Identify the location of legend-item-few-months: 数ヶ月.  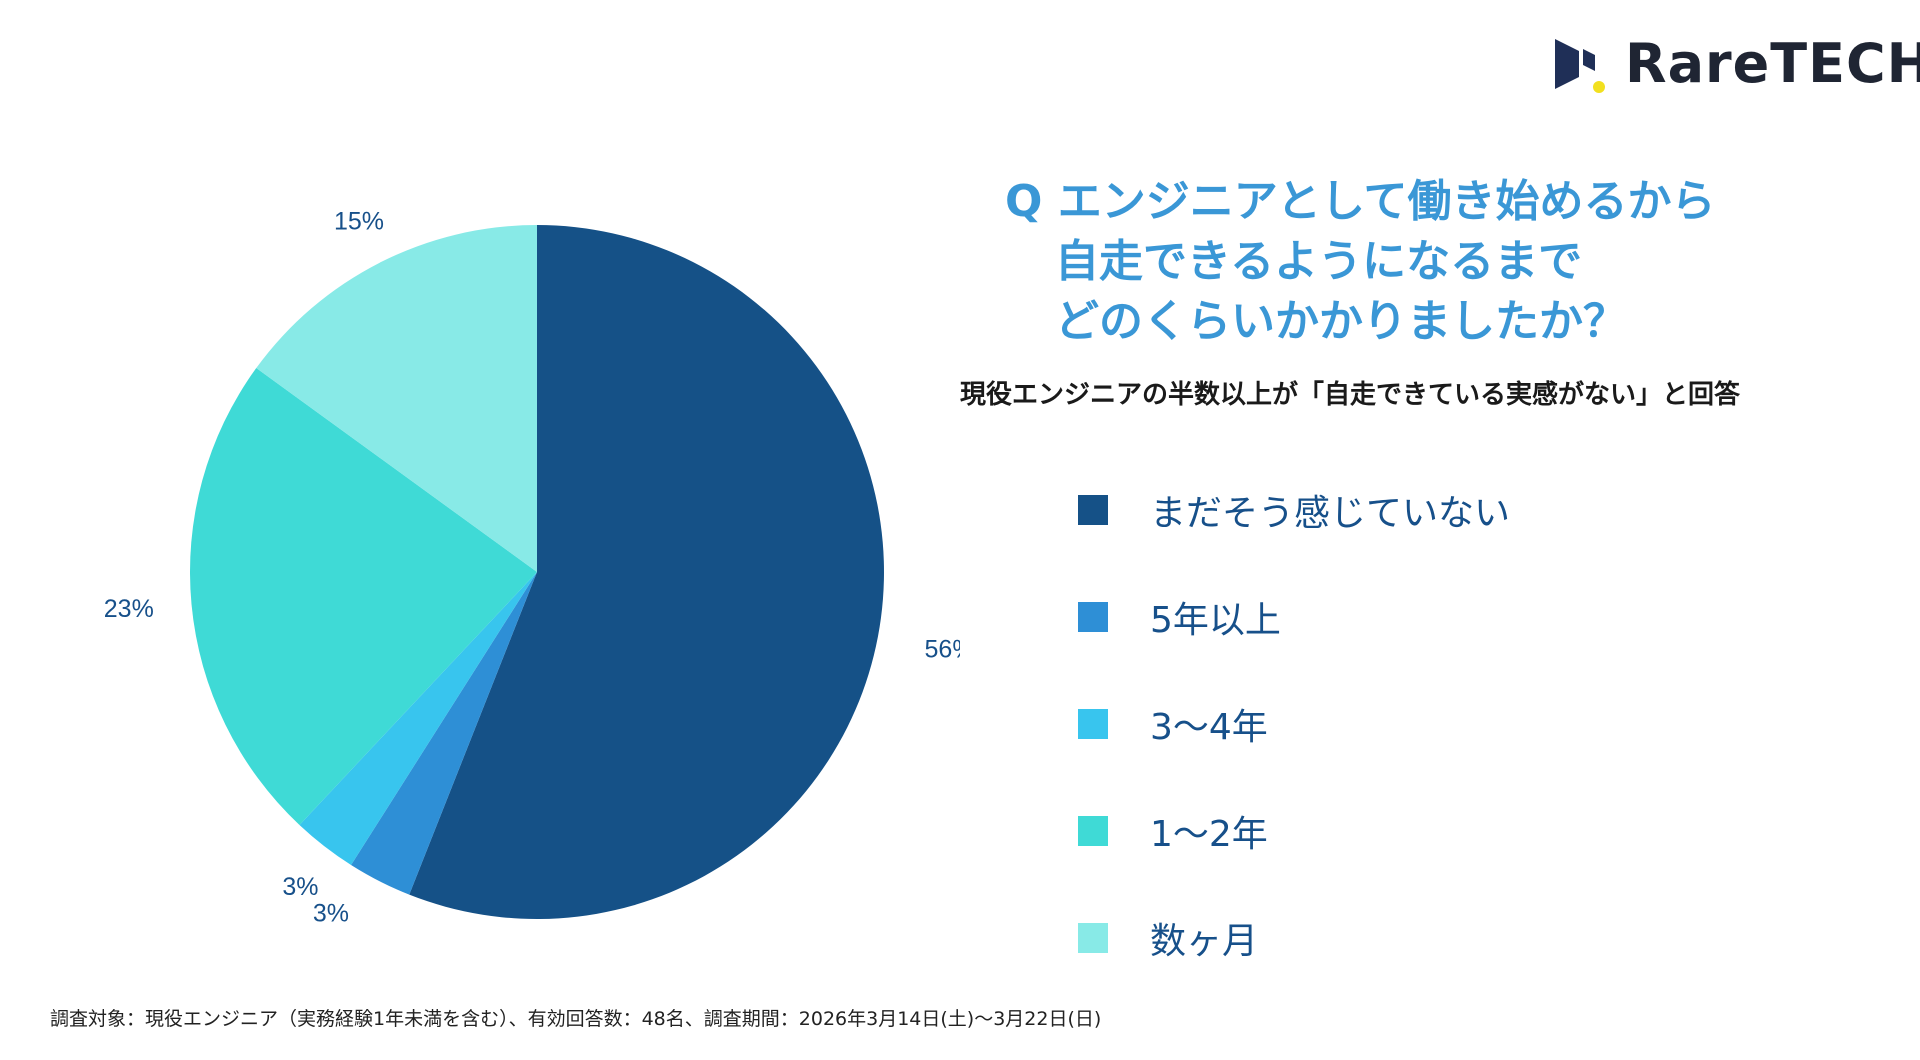
(1294, 937).